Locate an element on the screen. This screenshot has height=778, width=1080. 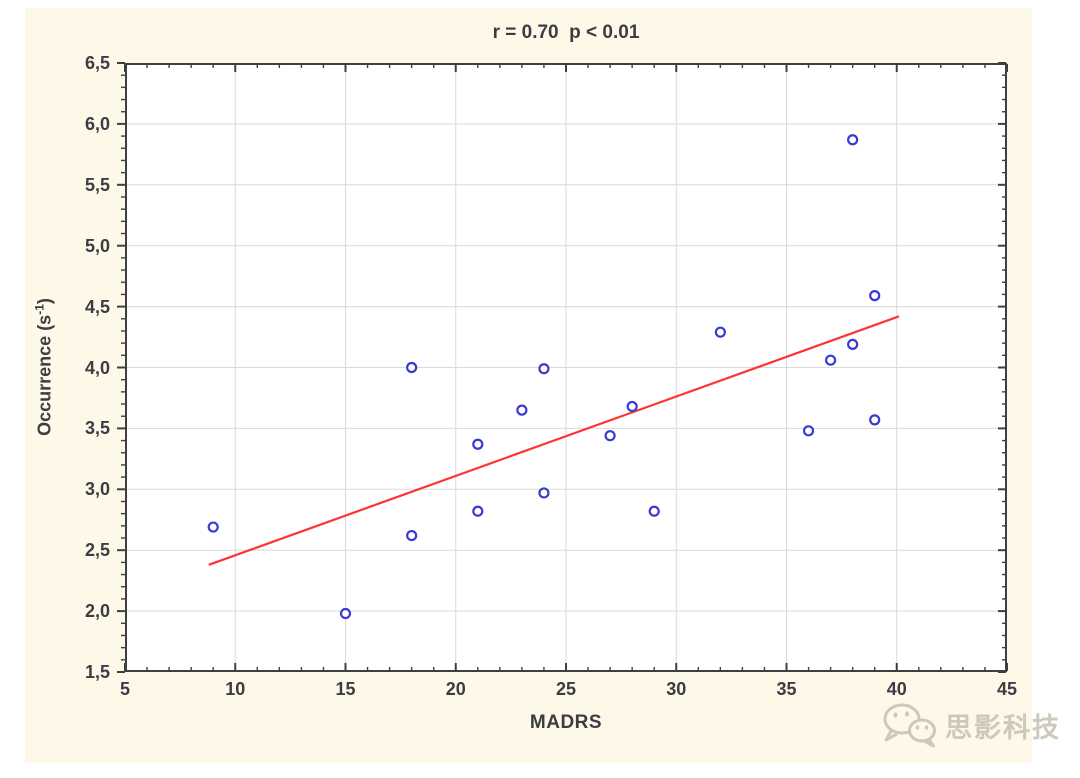
y-tick-label: 3,0 is located at coordinates (97, 489).